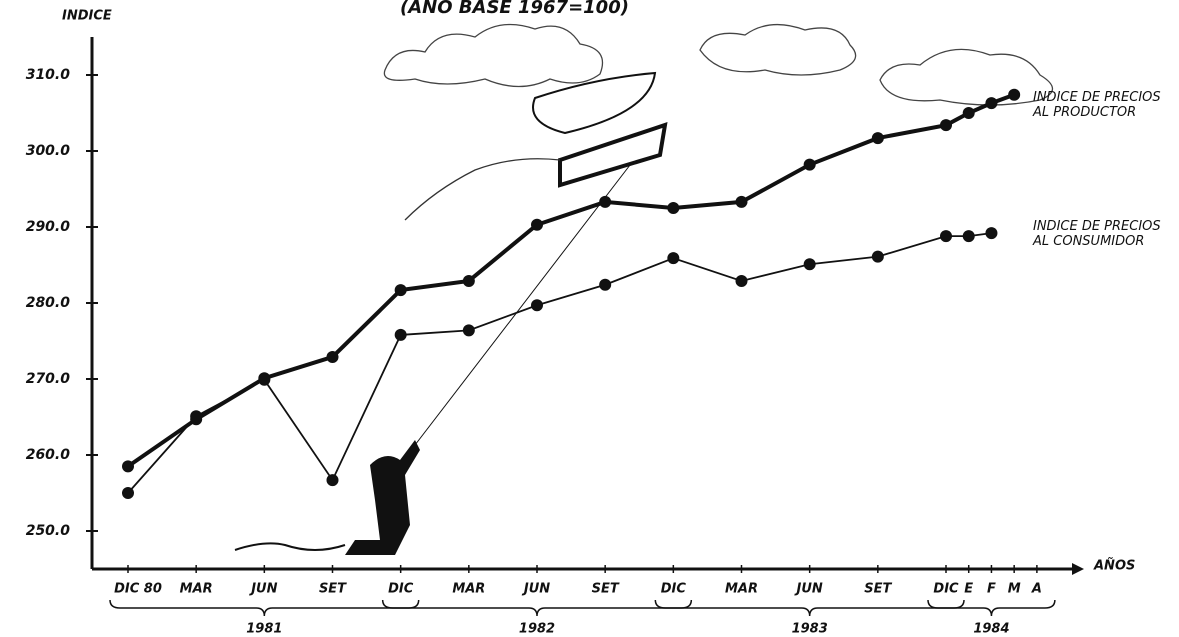 The image size is (1179, 637). I want to click on x-tick-label: E, so click(968, 589).